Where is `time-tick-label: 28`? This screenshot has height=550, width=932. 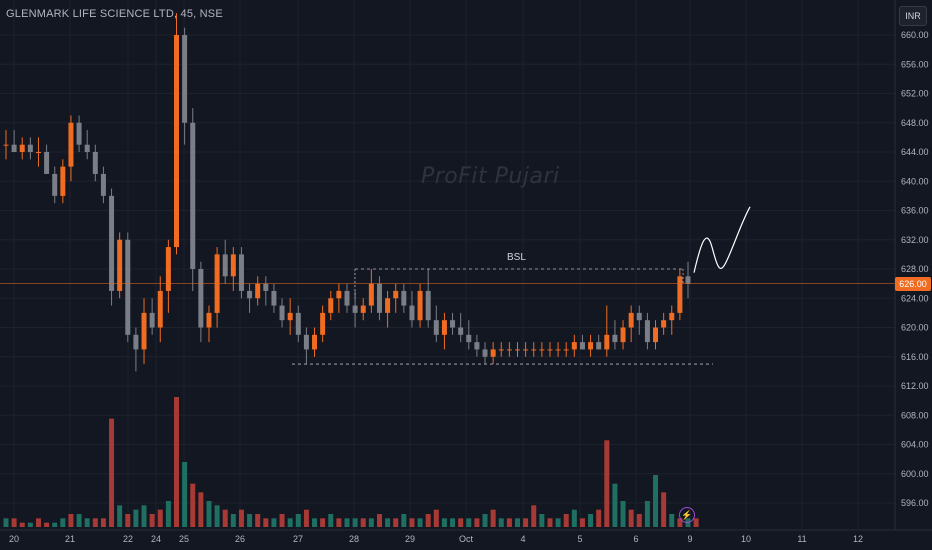
time-tick-label: 28 is located at coordinates (354, 539).